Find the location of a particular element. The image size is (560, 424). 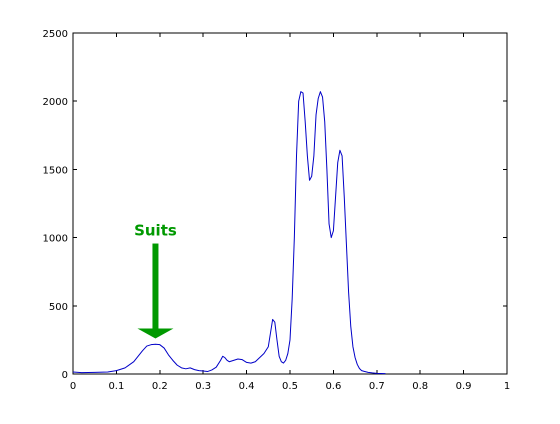

x-tick-label: 0.4 is located at coordinates (247, 386).